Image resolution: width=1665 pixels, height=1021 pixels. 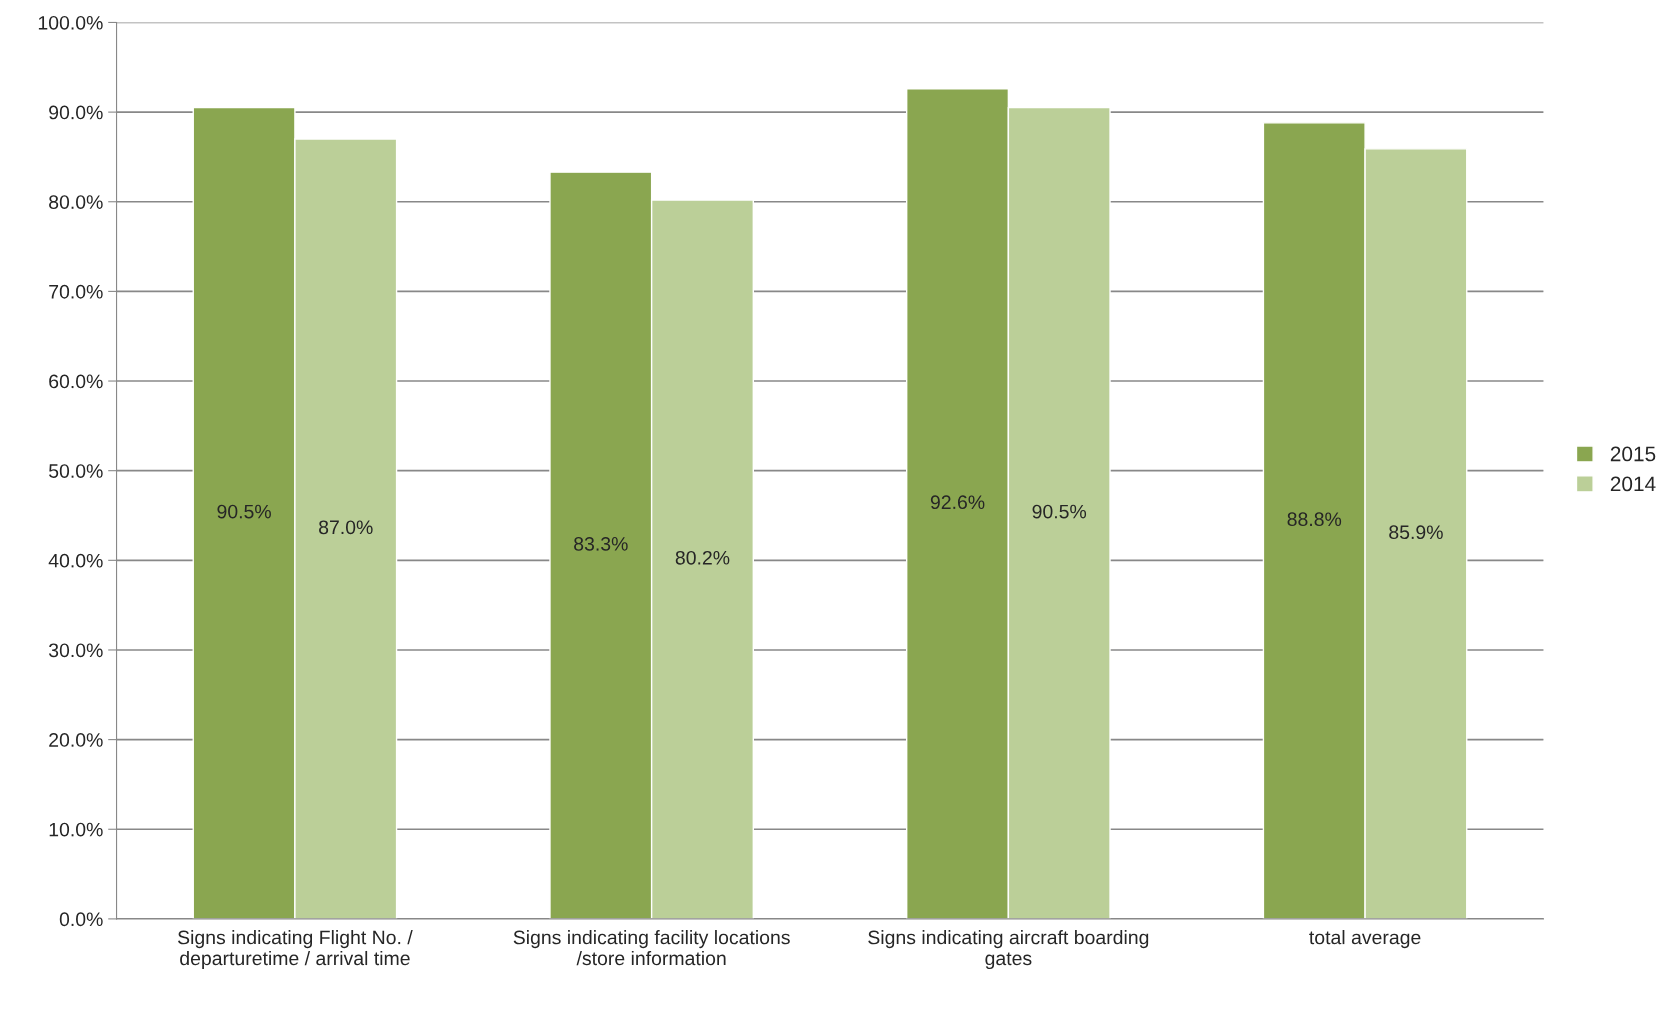 I want to click on x-tick-label: total average, so click(x=1365, y=939).